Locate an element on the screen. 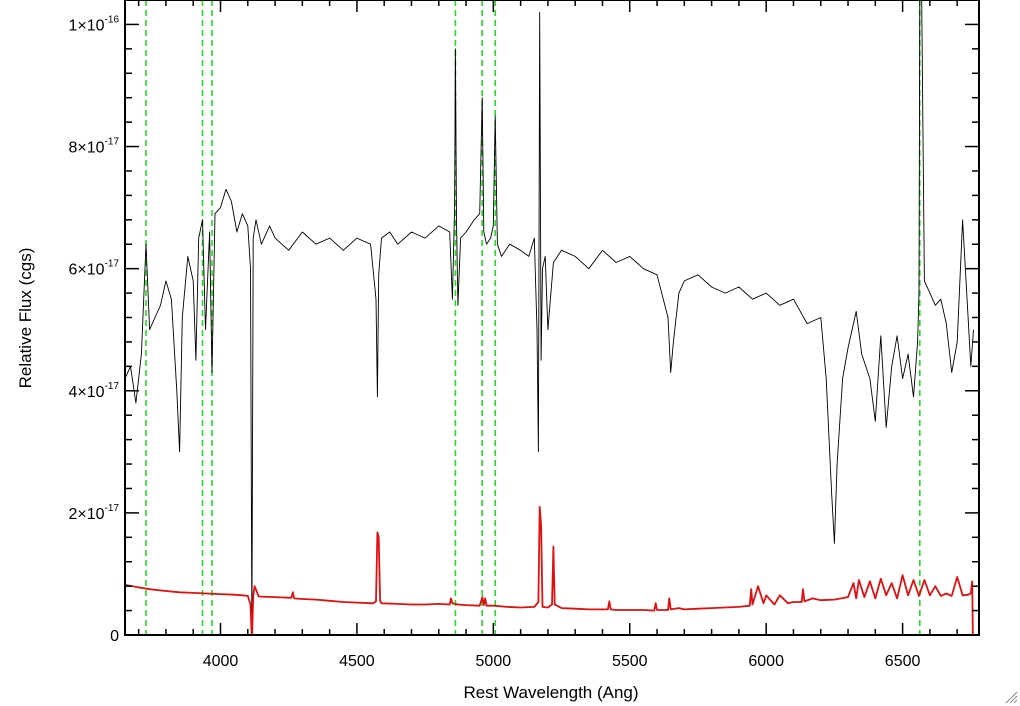 This screenshot has width=1020, height=706. x-tick-label: 6000 is located at coordinates (766, 661).